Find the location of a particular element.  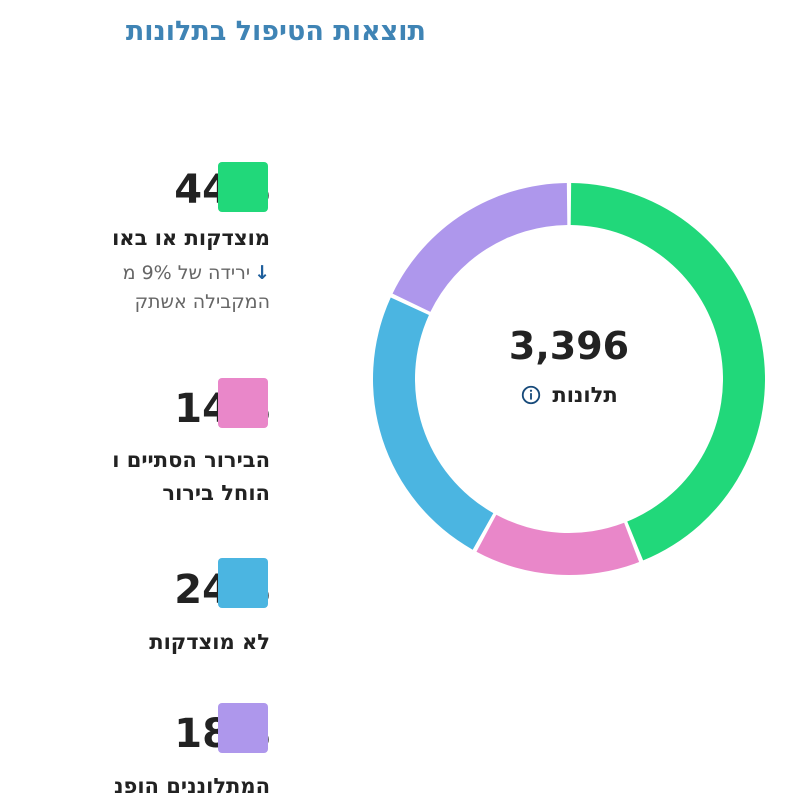

total-complaints-label-row: תלונות is located at coordinates (569, 395).